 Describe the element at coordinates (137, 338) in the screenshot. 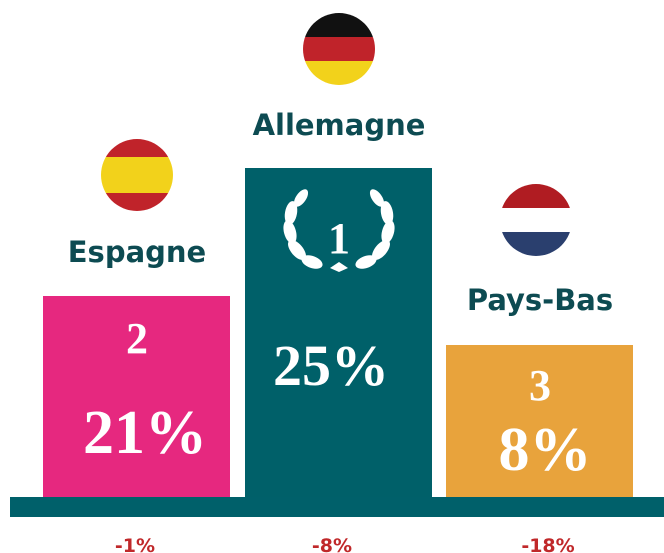

I see `rank: 2` at that location.